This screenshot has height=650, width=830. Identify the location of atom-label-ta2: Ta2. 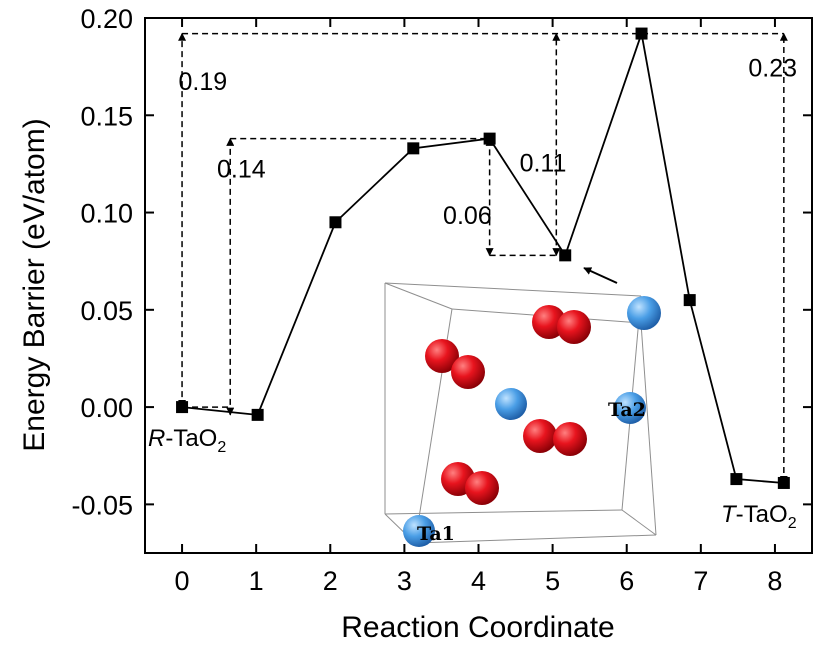
(627, 410).